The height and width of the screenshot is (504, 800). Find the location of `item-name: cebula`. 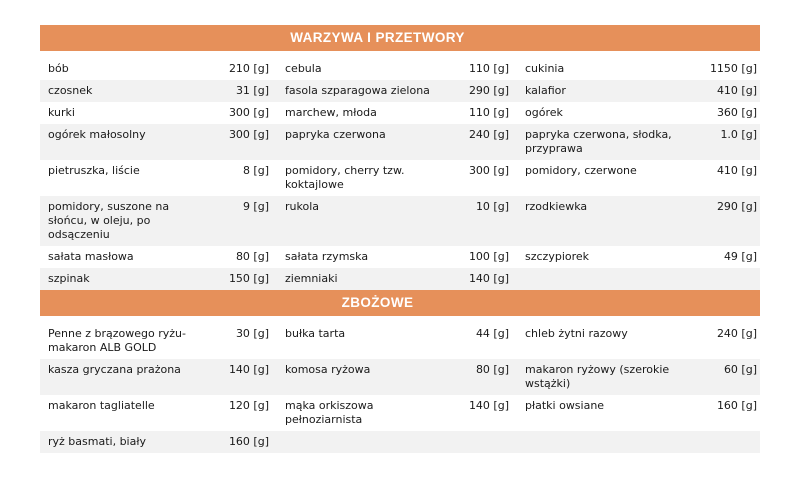

item-name: cebula is located at coordinates (303, 68).